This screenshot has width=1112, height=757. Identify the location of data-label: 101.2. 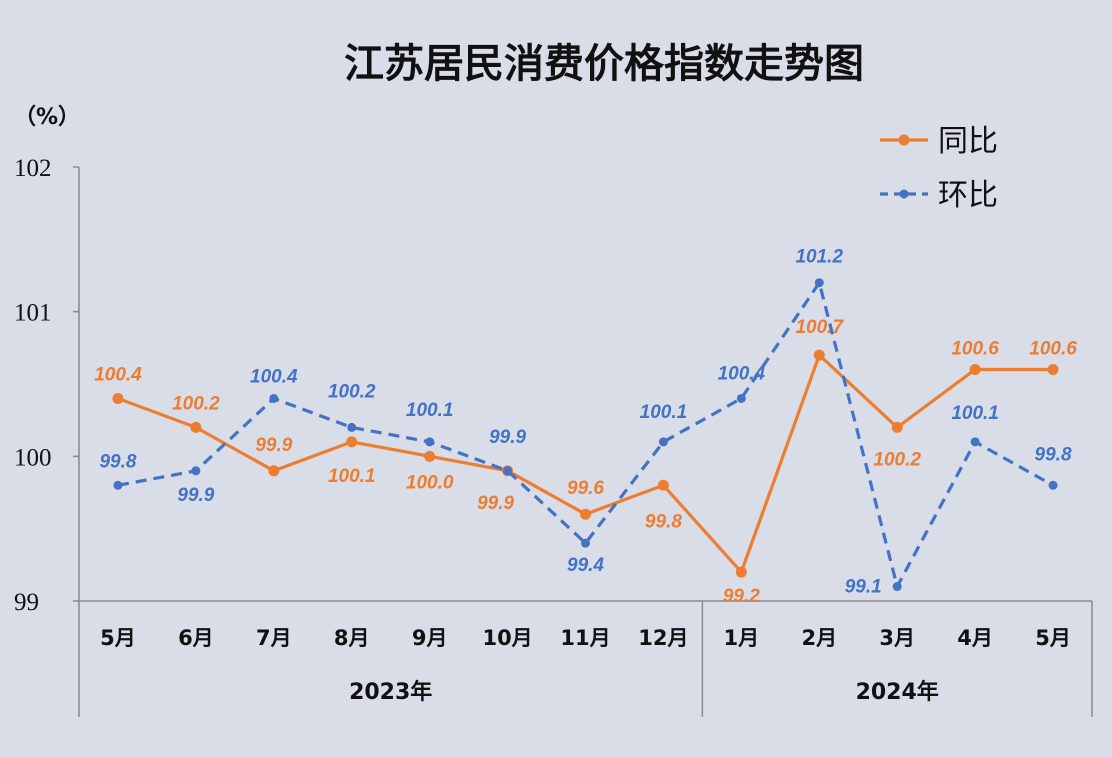
(819, 257).